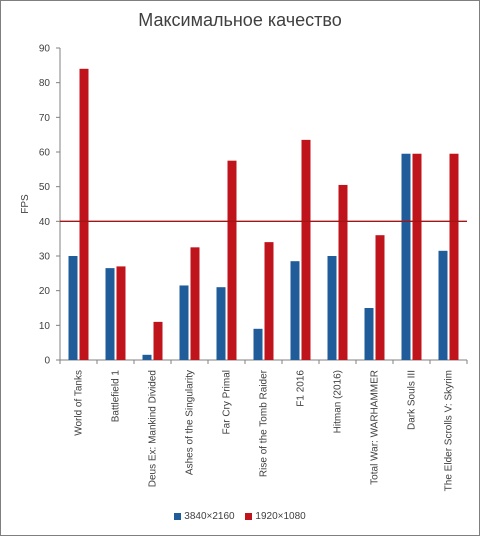  Describe the element at coordinates (45, 153) in the screenshot. I see `y-tick-label: 60` at that location.